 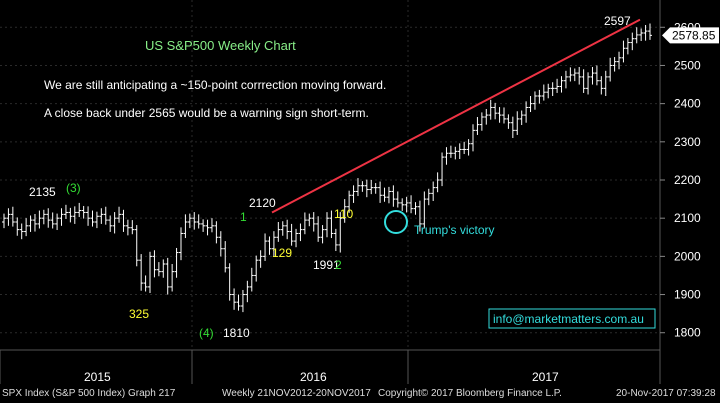 What do you see at coordinates (666, 393) in the screenshot?
I see `footer-datetime: 20-Nov-2017 07:39:28` at bounding box center [666, 393].